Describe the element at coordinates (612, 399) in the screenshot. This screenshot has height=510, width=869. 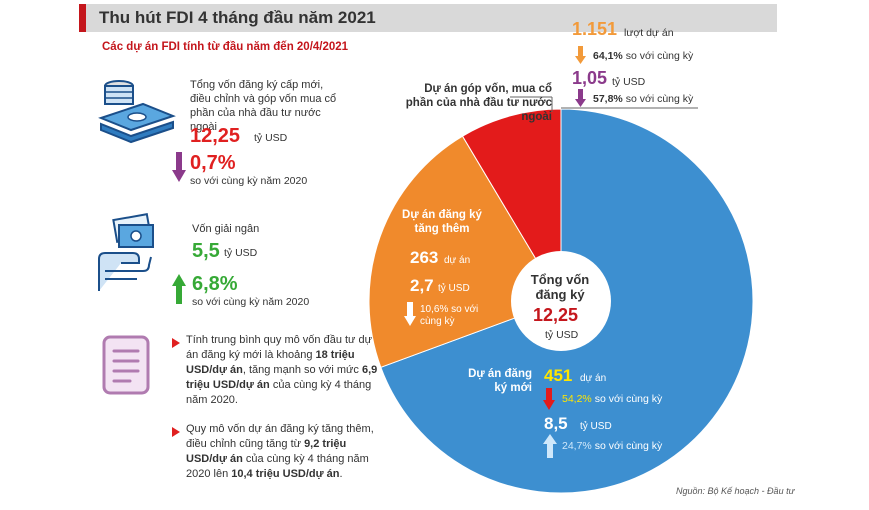
I see `new-projects-change: 54,2% so với cùng kỳ` at that location.